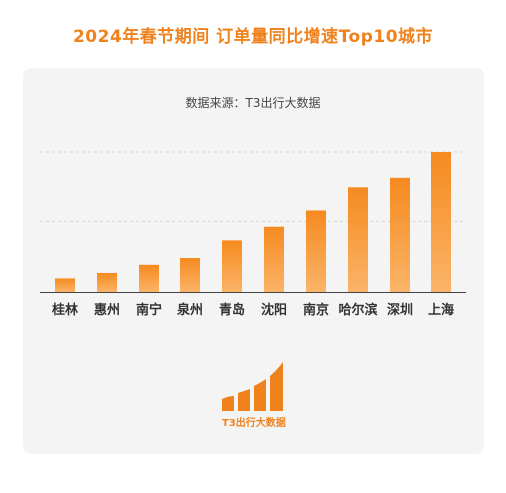 This screenshot has height=493, width=506. Describe the element at coordinates (274, 310) in the screenshot. I see `category-label: 沈阳` at that location.